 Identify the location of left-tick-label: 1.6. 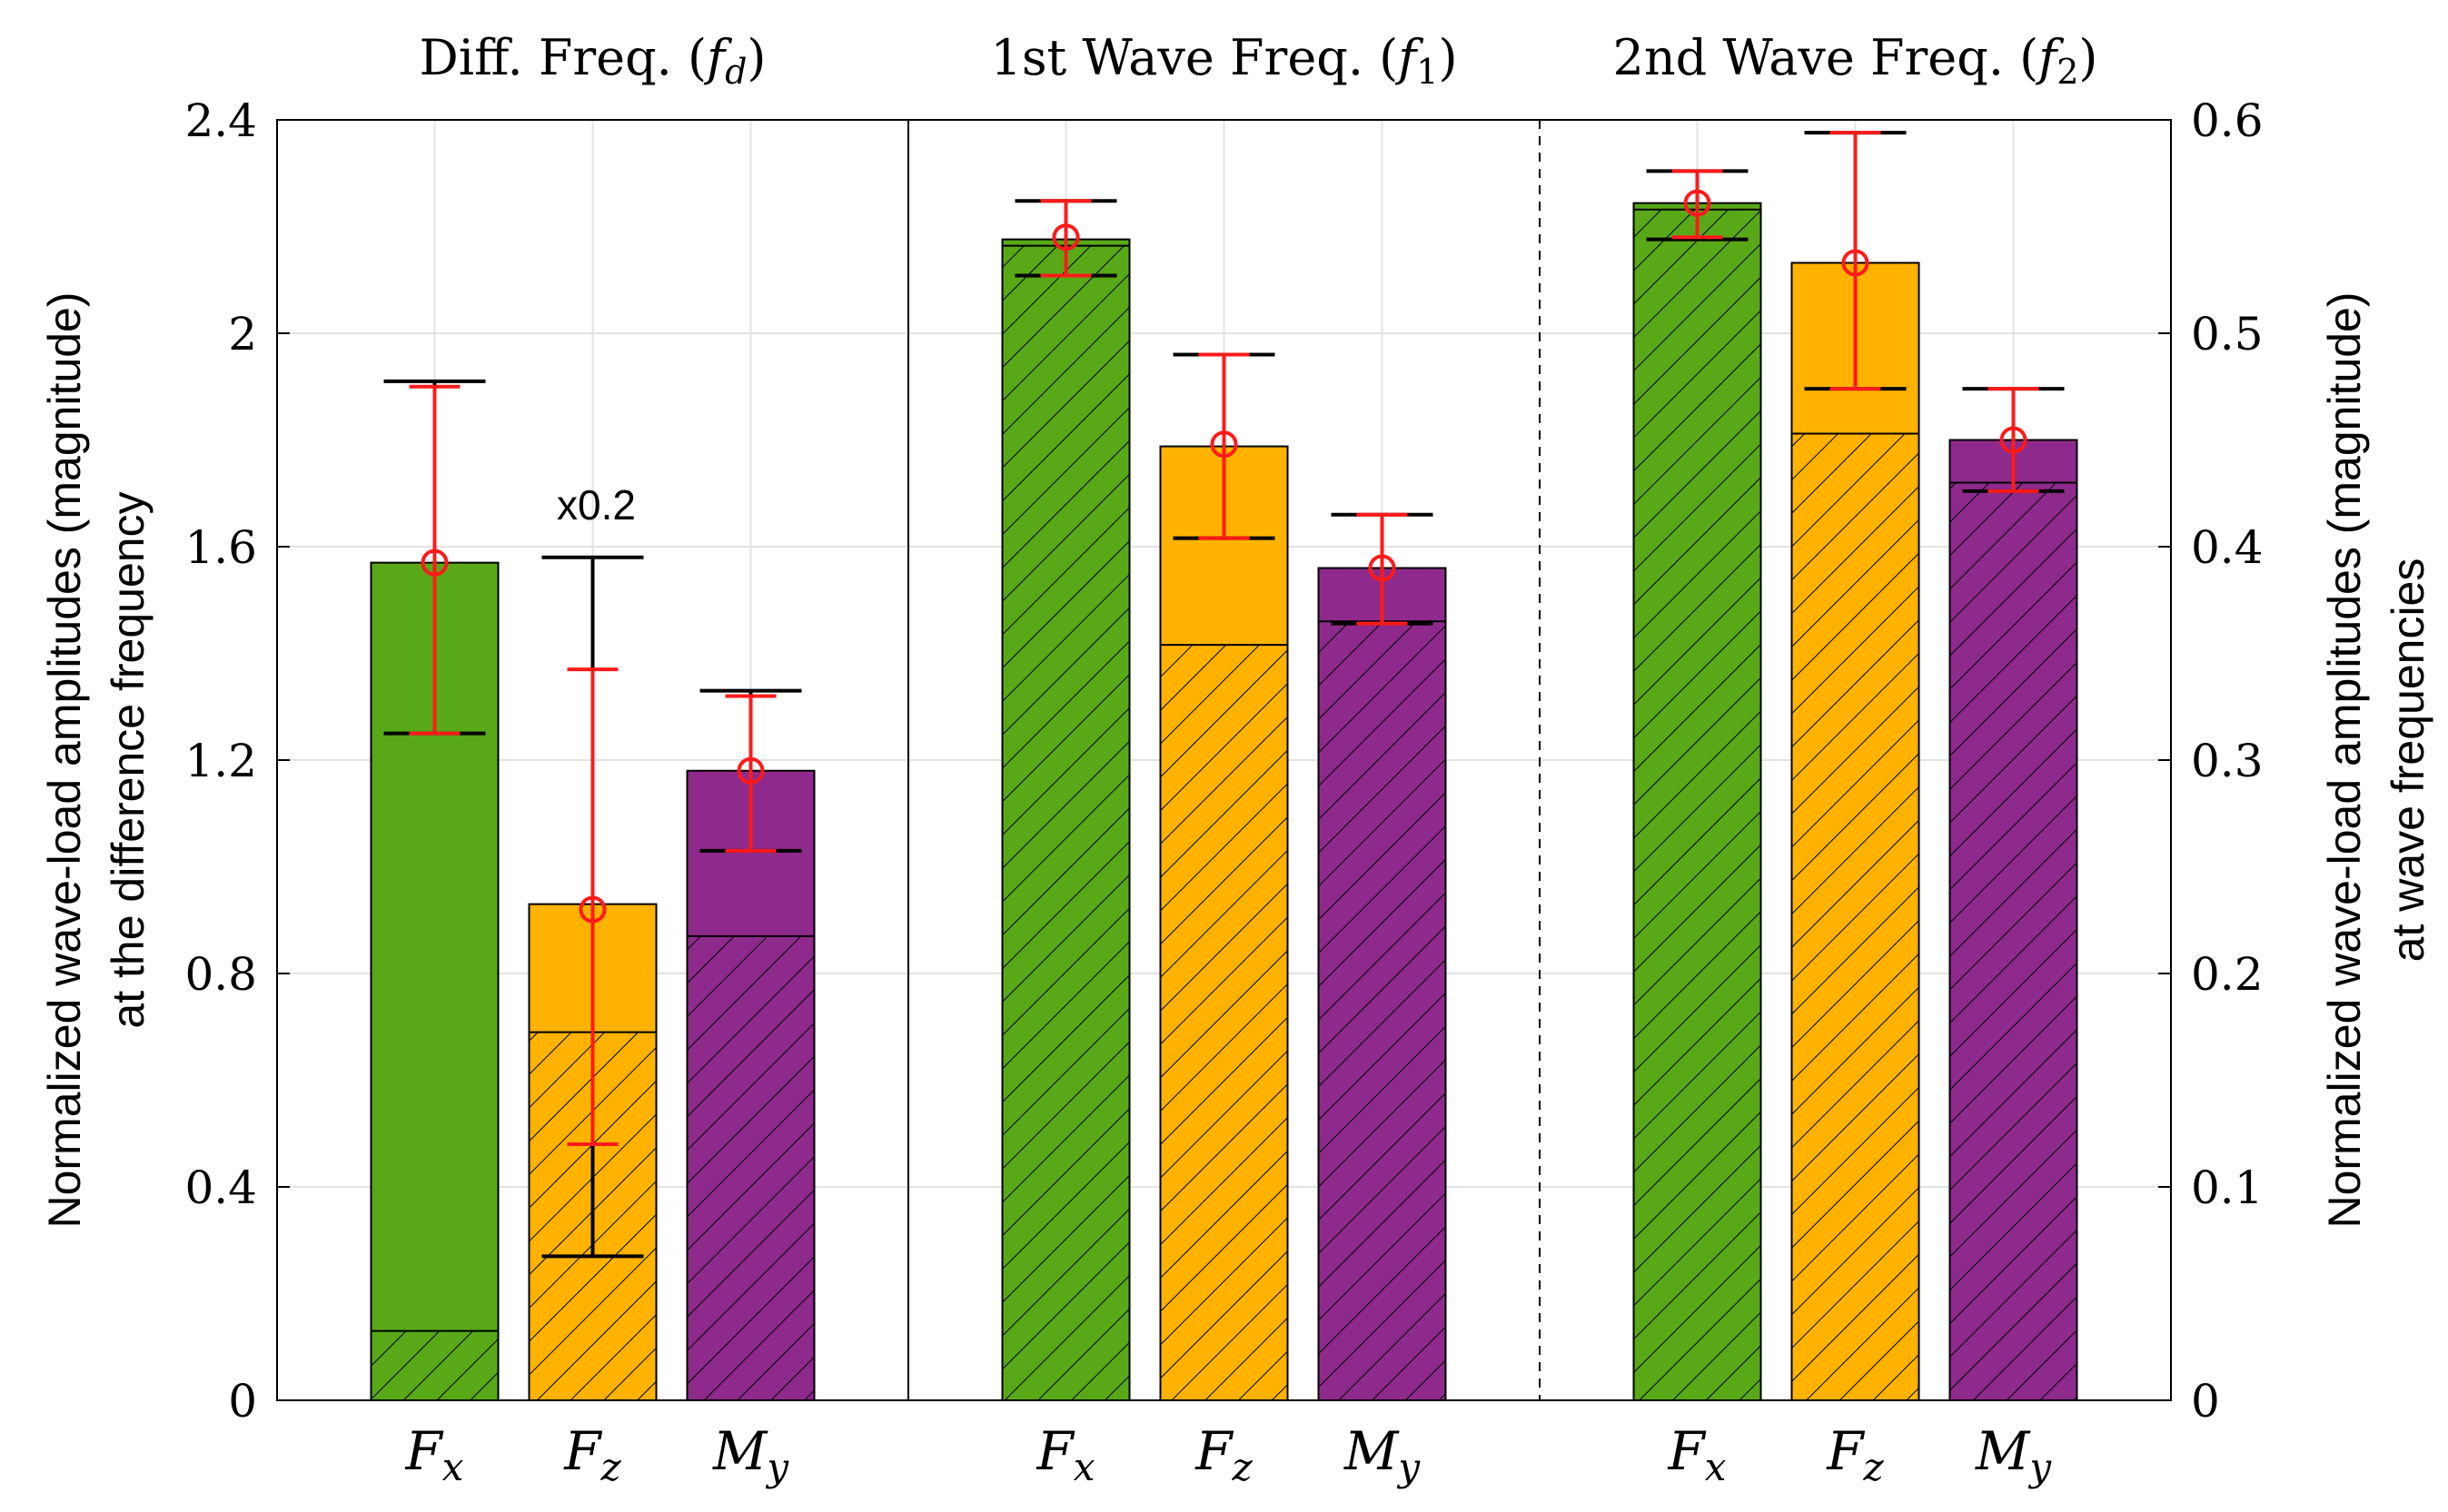
(221, 548).